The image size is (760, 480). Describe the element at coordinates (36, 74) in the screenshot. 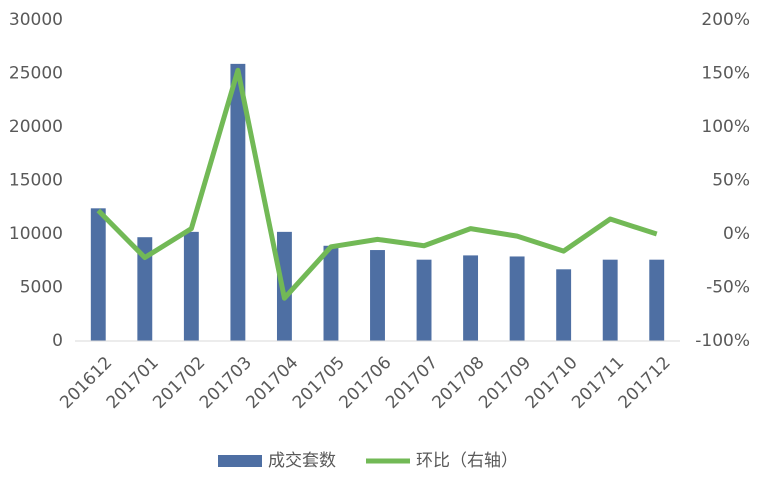

I see `y-tick-label: 25000` at that location.